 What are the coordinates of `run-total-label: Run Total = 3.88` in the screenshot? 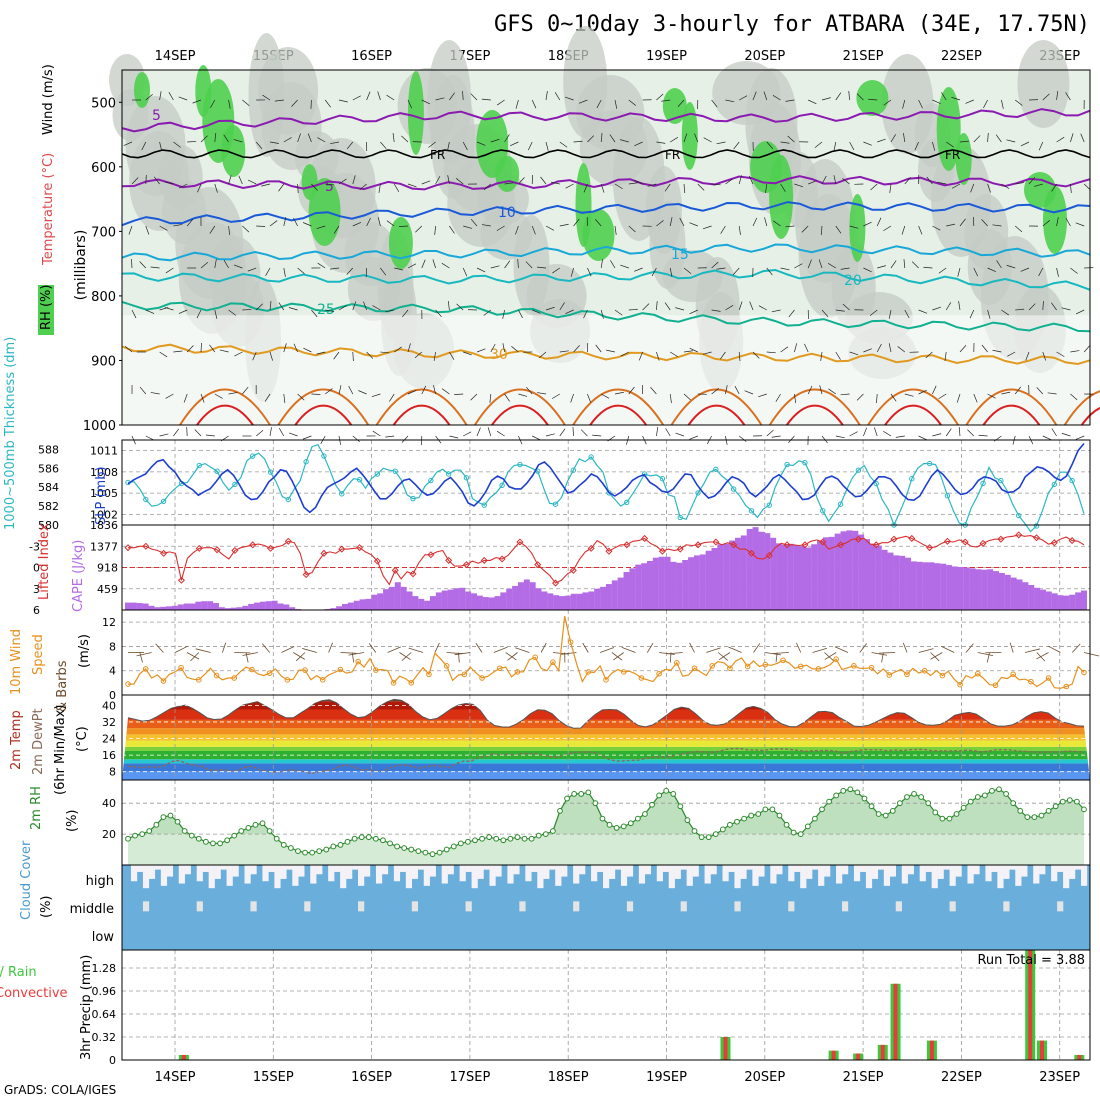 It's located at (1031, 960).